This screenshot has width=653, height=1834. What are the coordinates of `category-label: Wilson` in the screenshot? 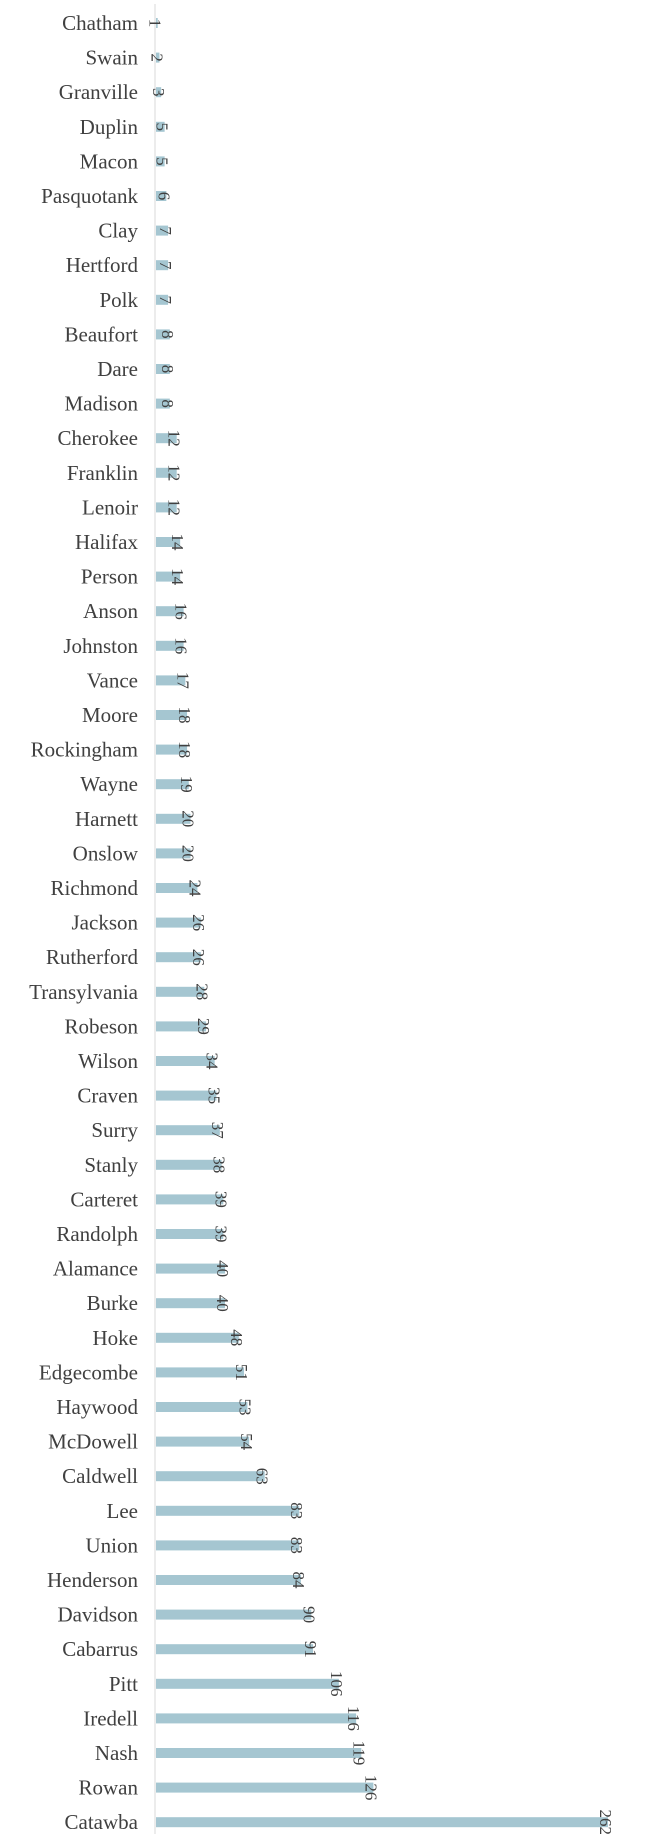 It's located at (108, 1061).